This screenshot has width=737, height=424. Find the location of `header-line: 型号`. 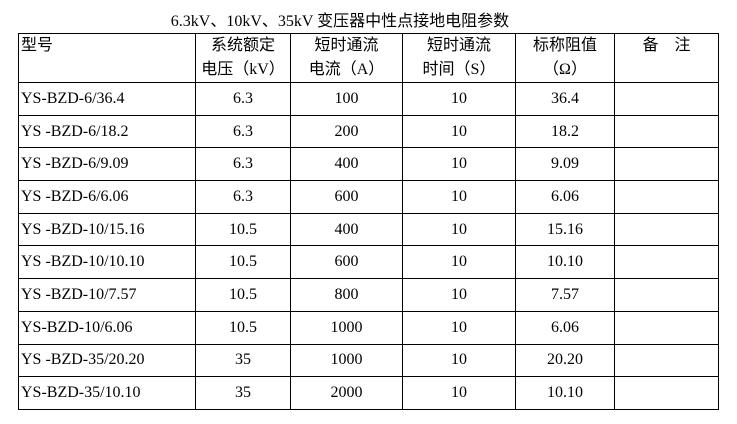

header-line: 型号 is located at coordinates (37, 45).